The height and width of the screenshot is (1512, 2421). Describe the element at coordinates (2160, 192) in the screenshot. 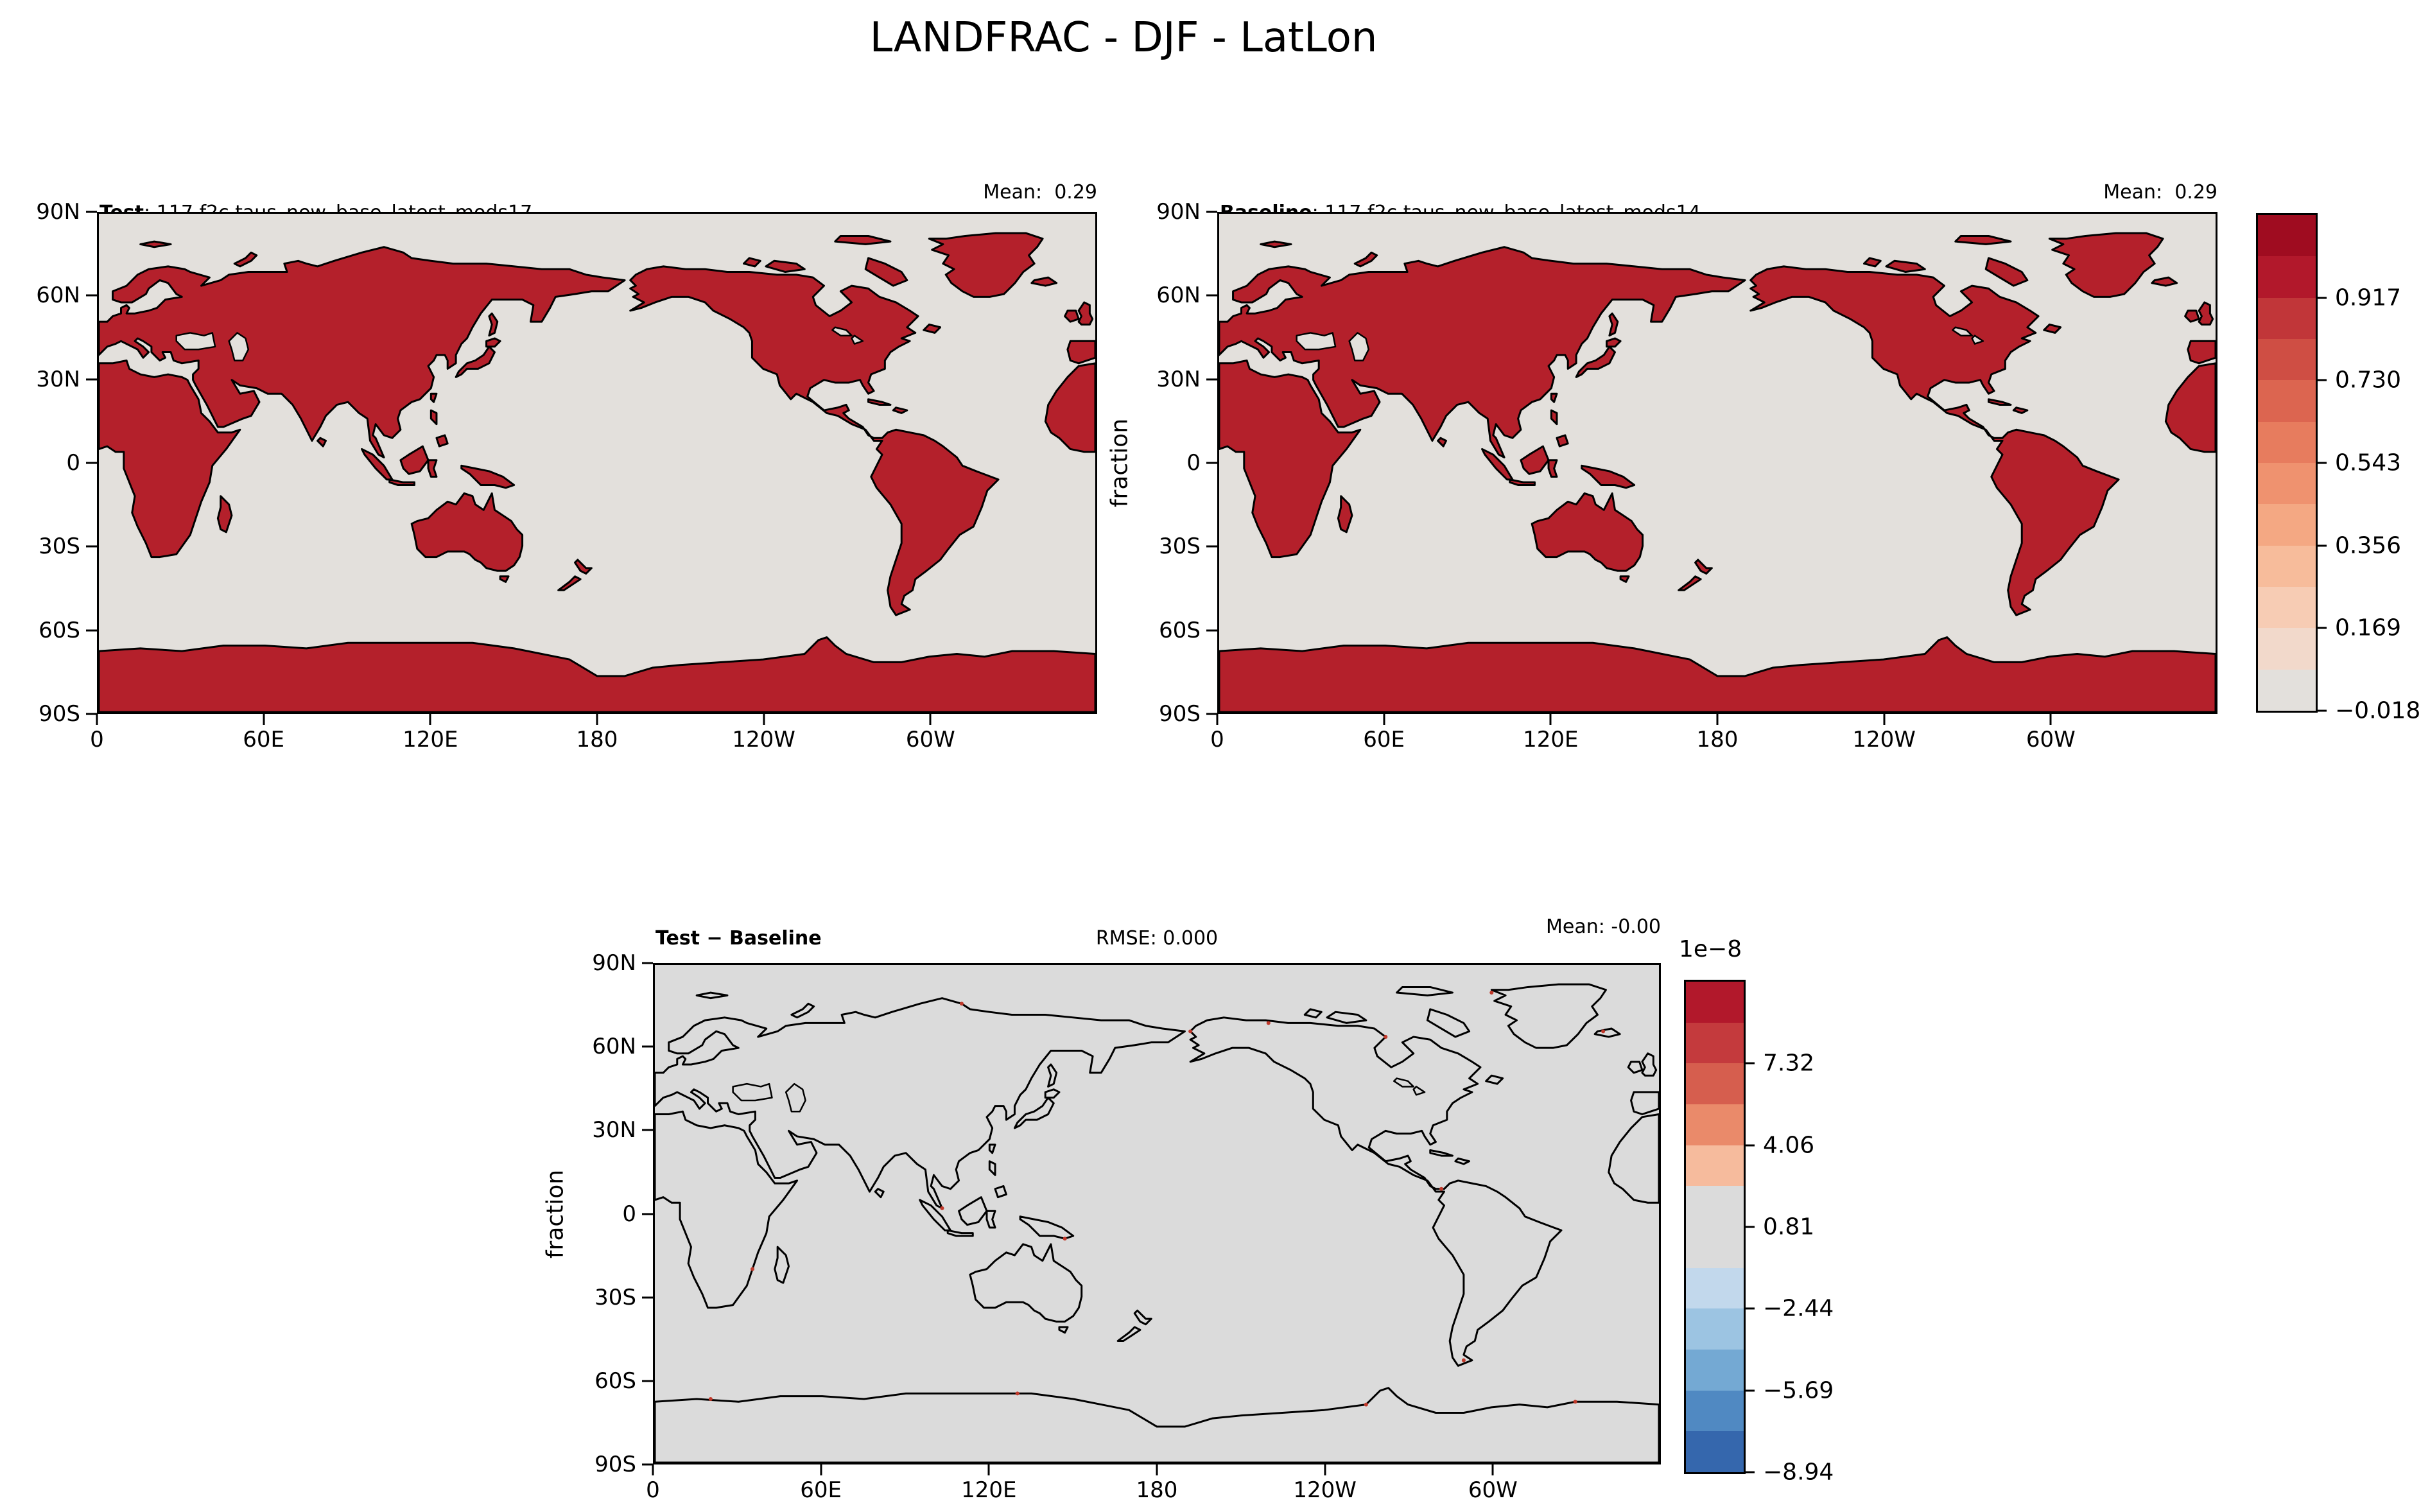

I see `baseline-mean: Mean: 0.29` at that location.